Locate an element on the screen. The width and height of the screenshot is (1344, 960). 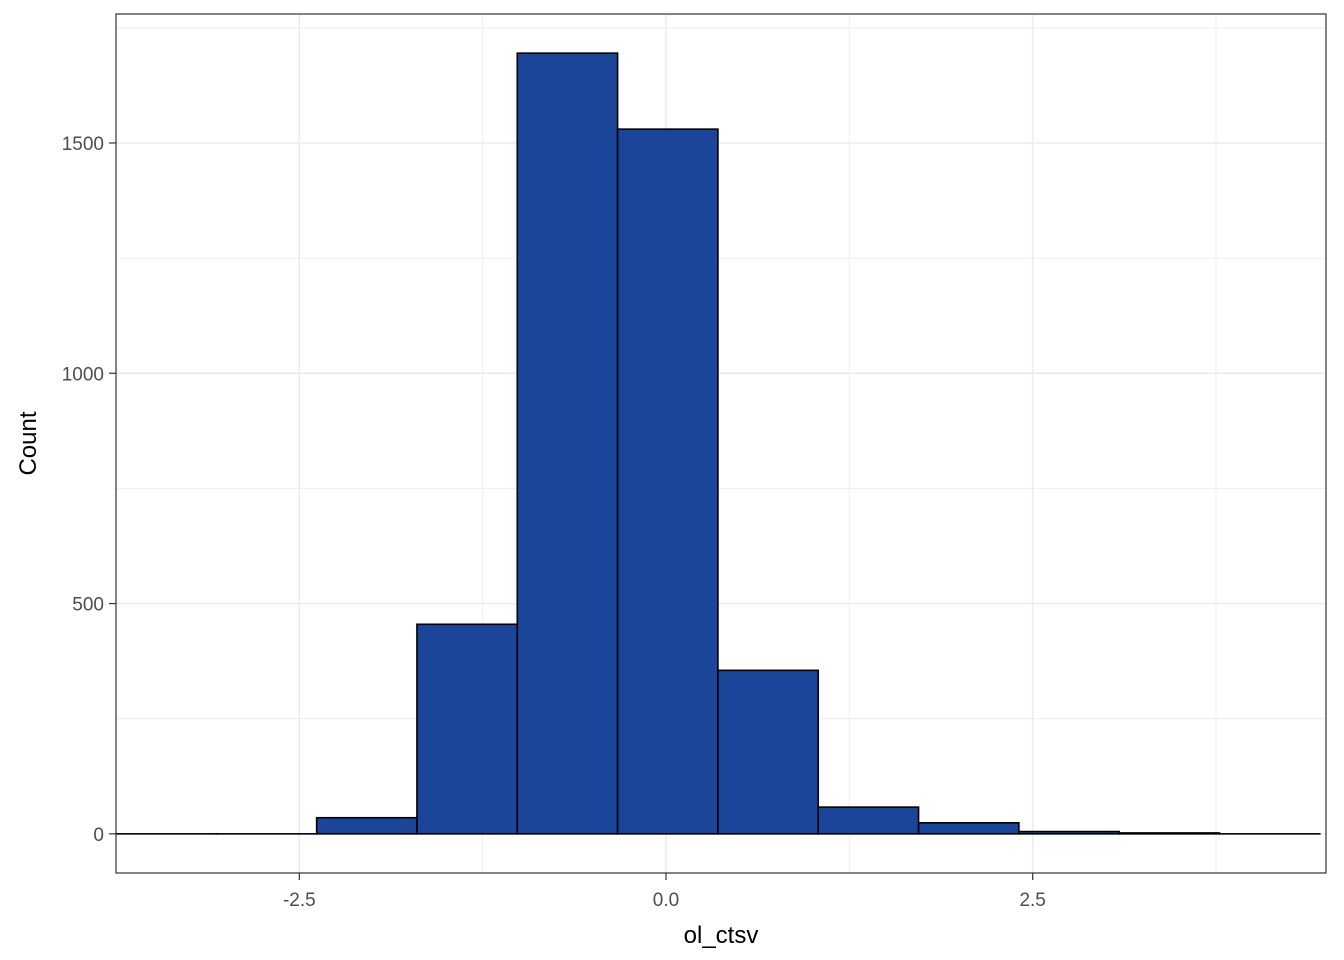
y-tick-label: 500 is located at coordinates (88, 605).